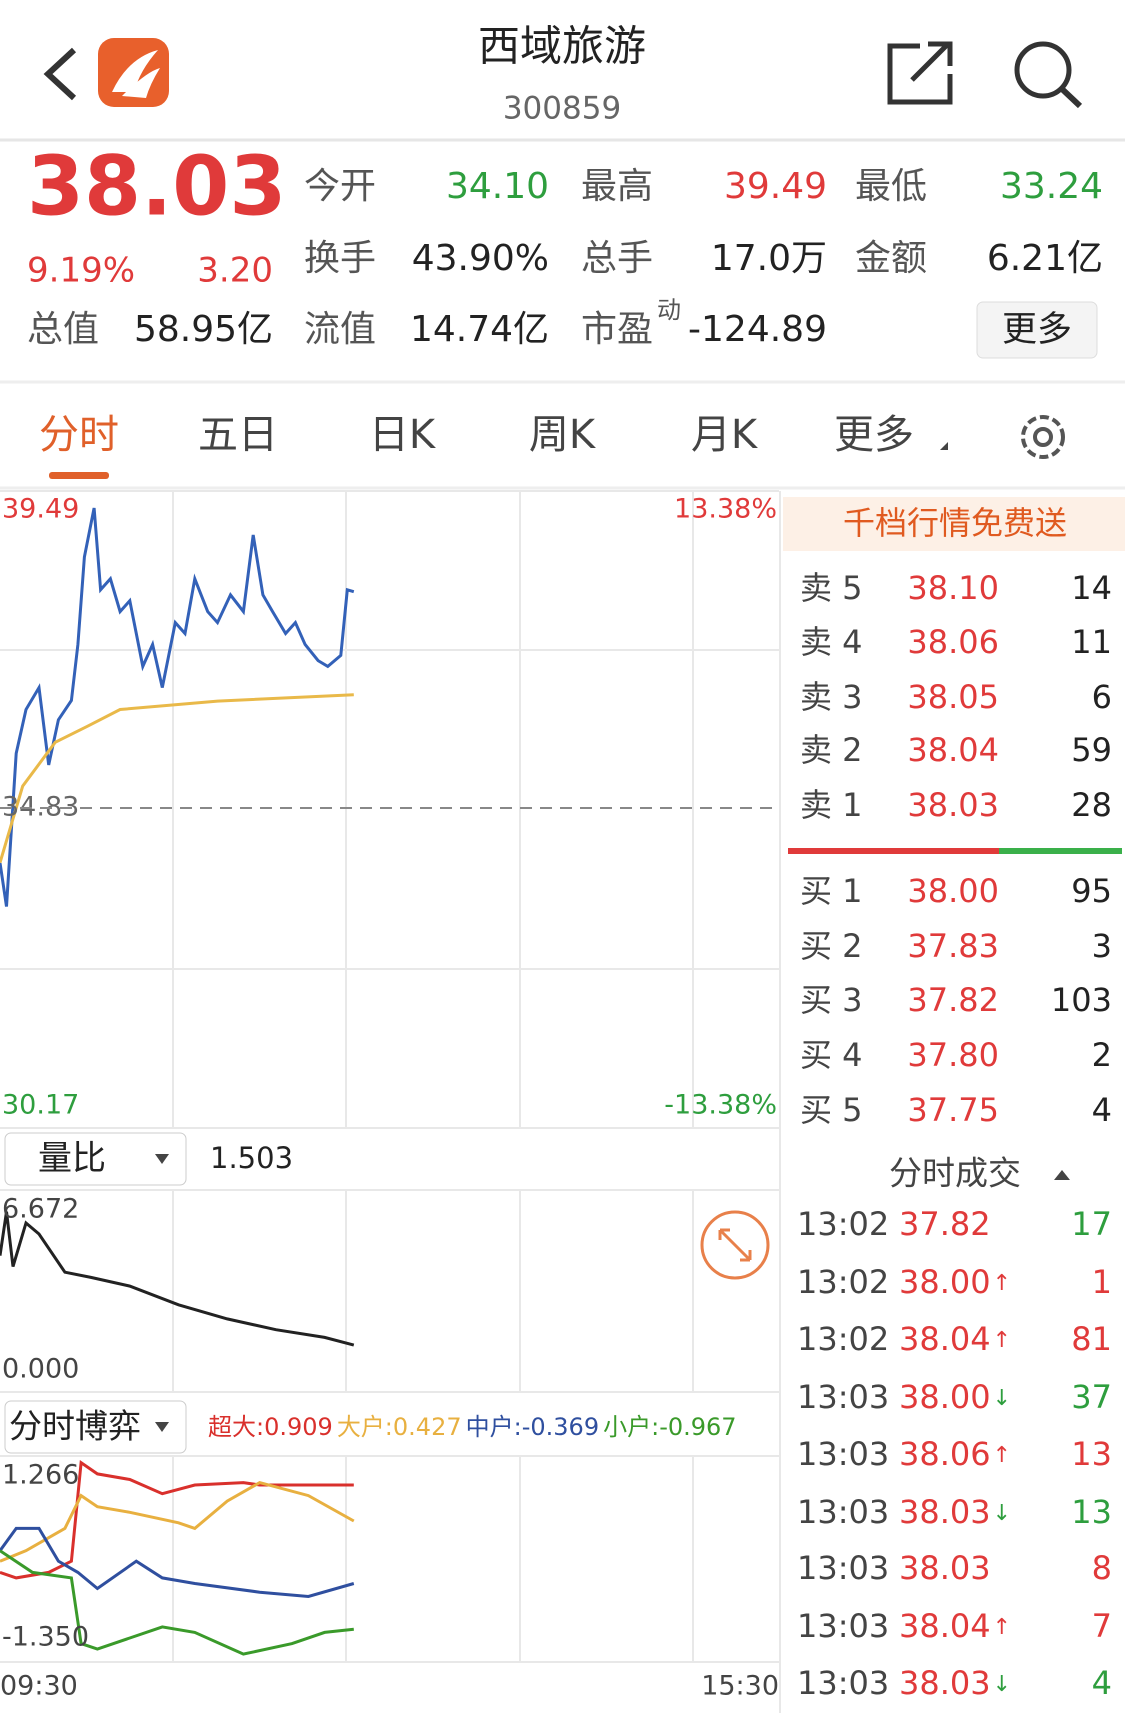 This screenshot has width=1125, height=1713. I want to click on legend-name: 大户:, so click(365, 1427).